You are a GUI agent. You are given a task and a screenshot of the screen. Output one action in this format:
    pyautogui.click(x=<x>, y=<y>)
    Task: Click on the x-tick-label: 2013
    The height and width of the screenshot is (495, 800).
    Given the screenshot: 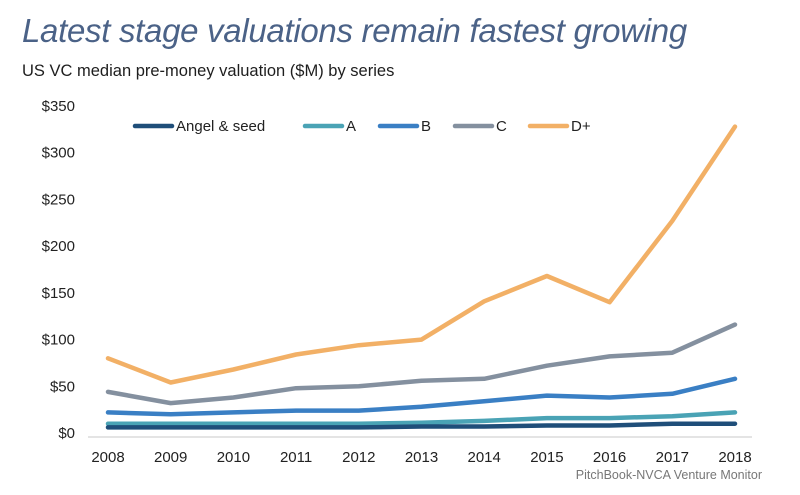 What is the action you would take?
    pyautogui.click(x=421, y=457)
    